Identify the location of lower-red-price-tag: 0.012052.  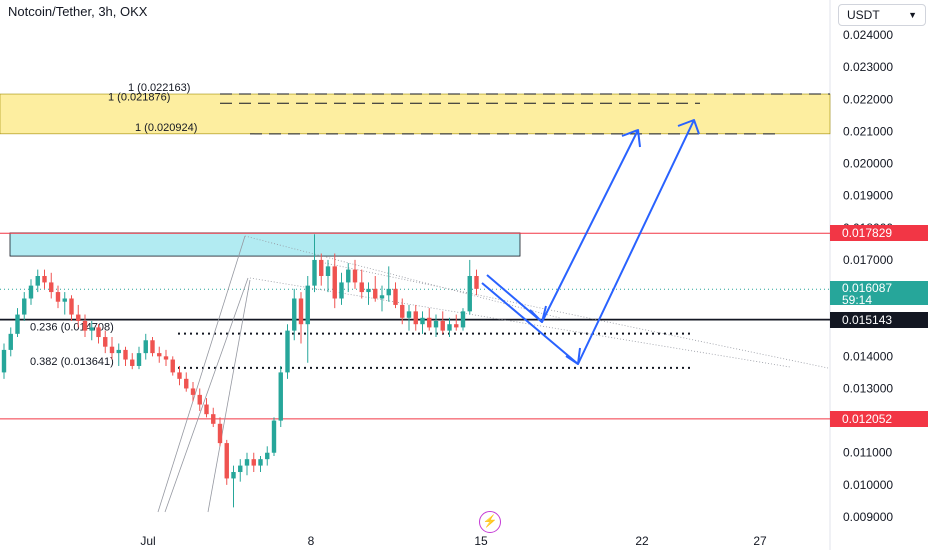
(879, 418).